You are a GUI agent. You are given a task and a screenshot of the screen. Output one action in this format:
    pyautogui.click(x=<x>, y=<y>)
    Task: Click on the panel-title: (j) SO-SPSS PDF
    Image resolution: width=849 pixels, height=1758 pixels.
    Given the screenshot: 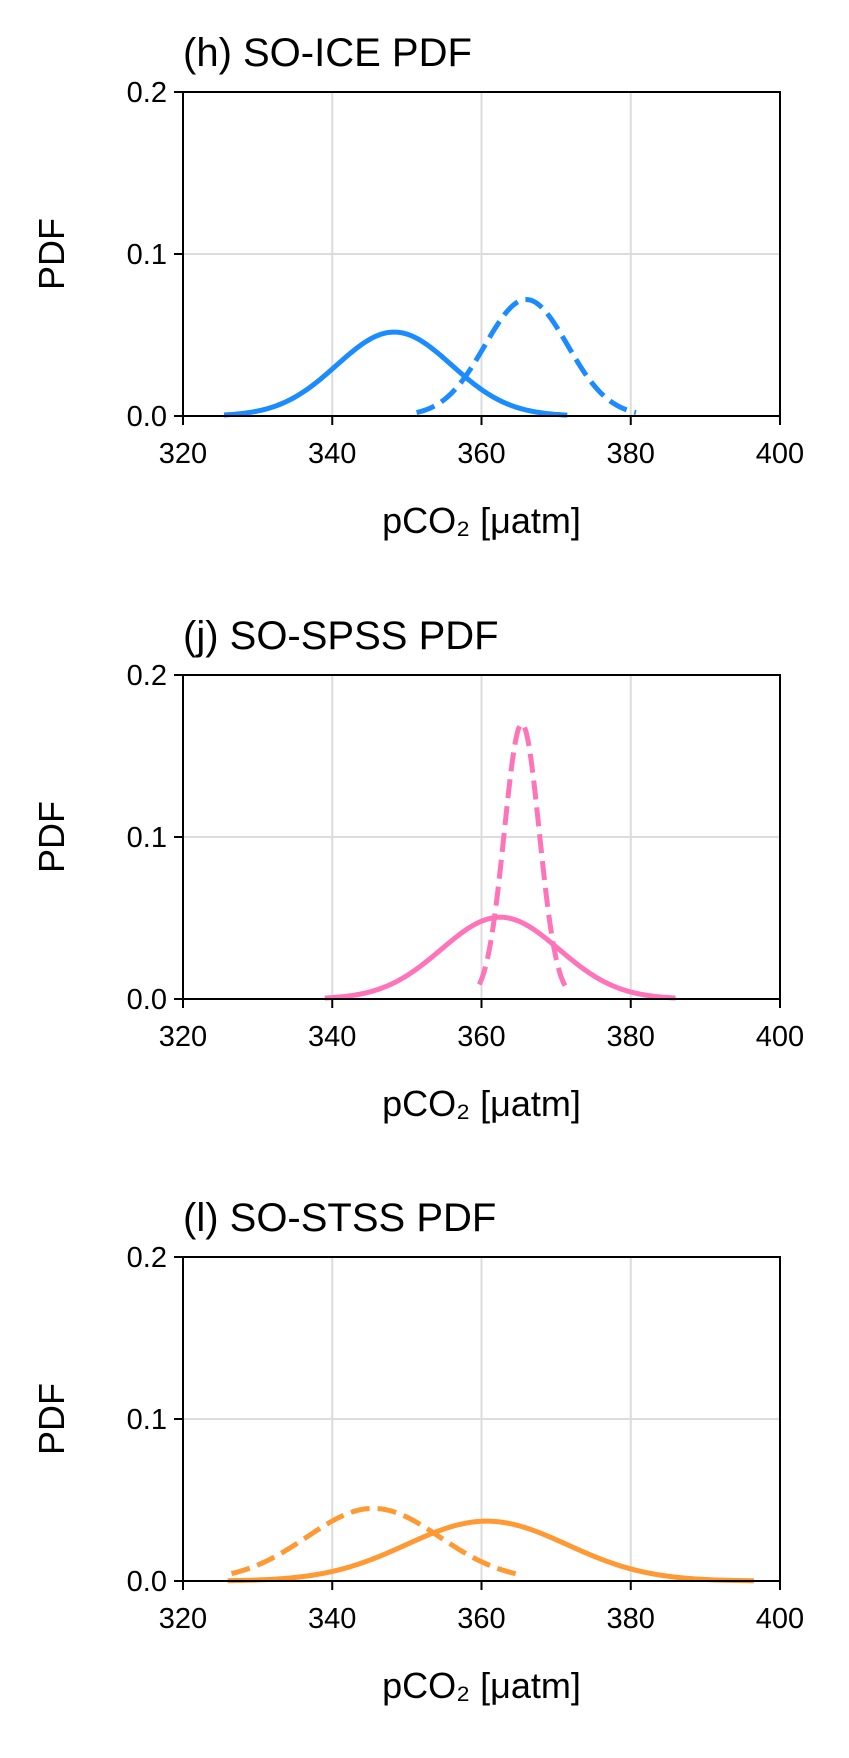 What is the action you would take?
    pyautogui.click(x=341, y=636)
    